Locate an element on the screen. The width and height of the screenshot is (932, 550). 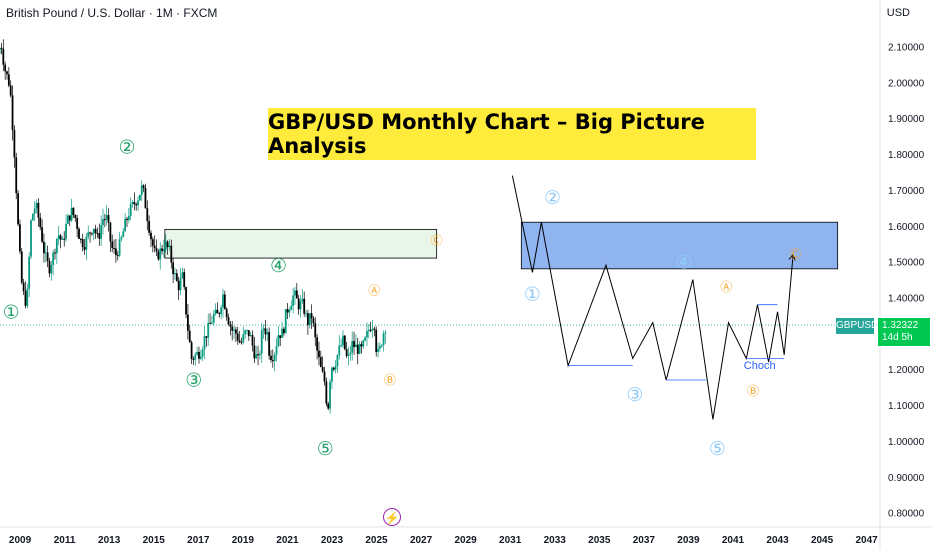
wave-label: Ⓒ is located at coordinates (795, 255).